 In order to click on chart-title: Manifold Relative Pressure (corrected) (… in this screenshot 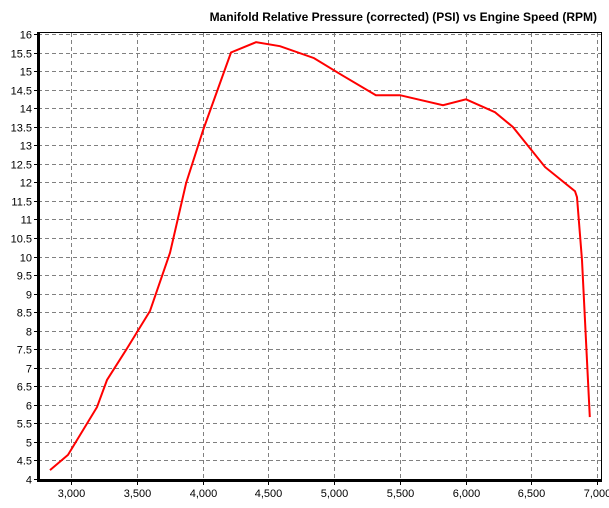, I will do `click(403, 17)`.